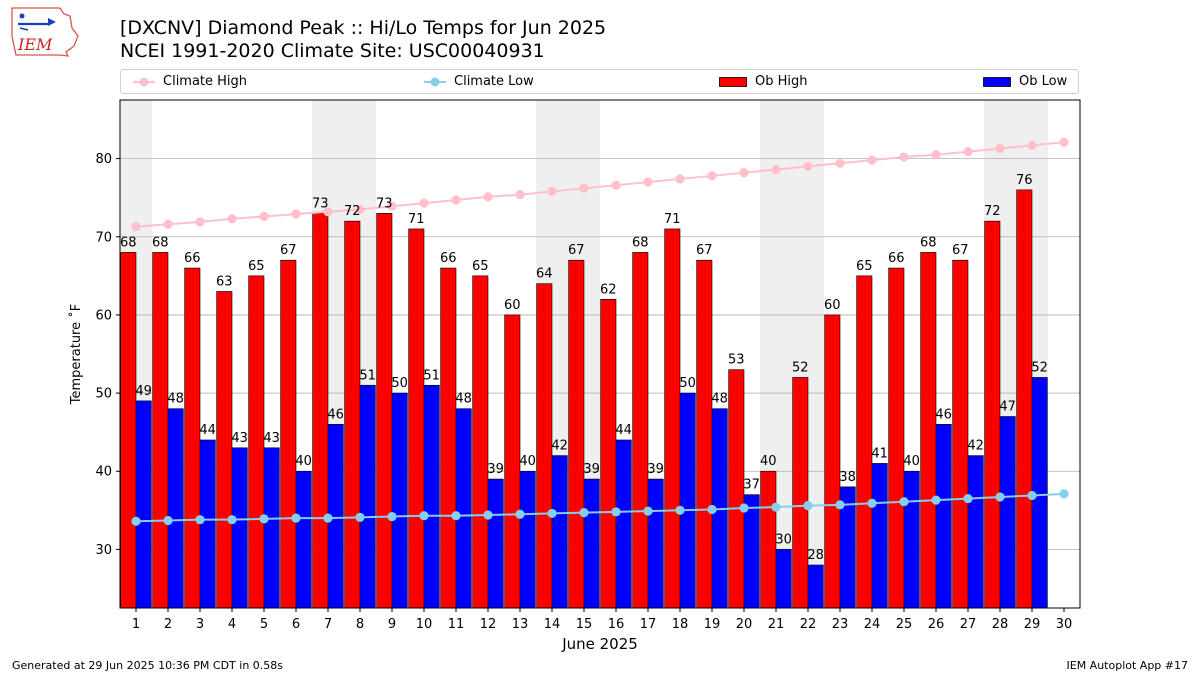  What do you see at coordinates (143, 391) in the screenshot?
I see `label-ob-low-day-1: 49` at bounding box center [143, 391].